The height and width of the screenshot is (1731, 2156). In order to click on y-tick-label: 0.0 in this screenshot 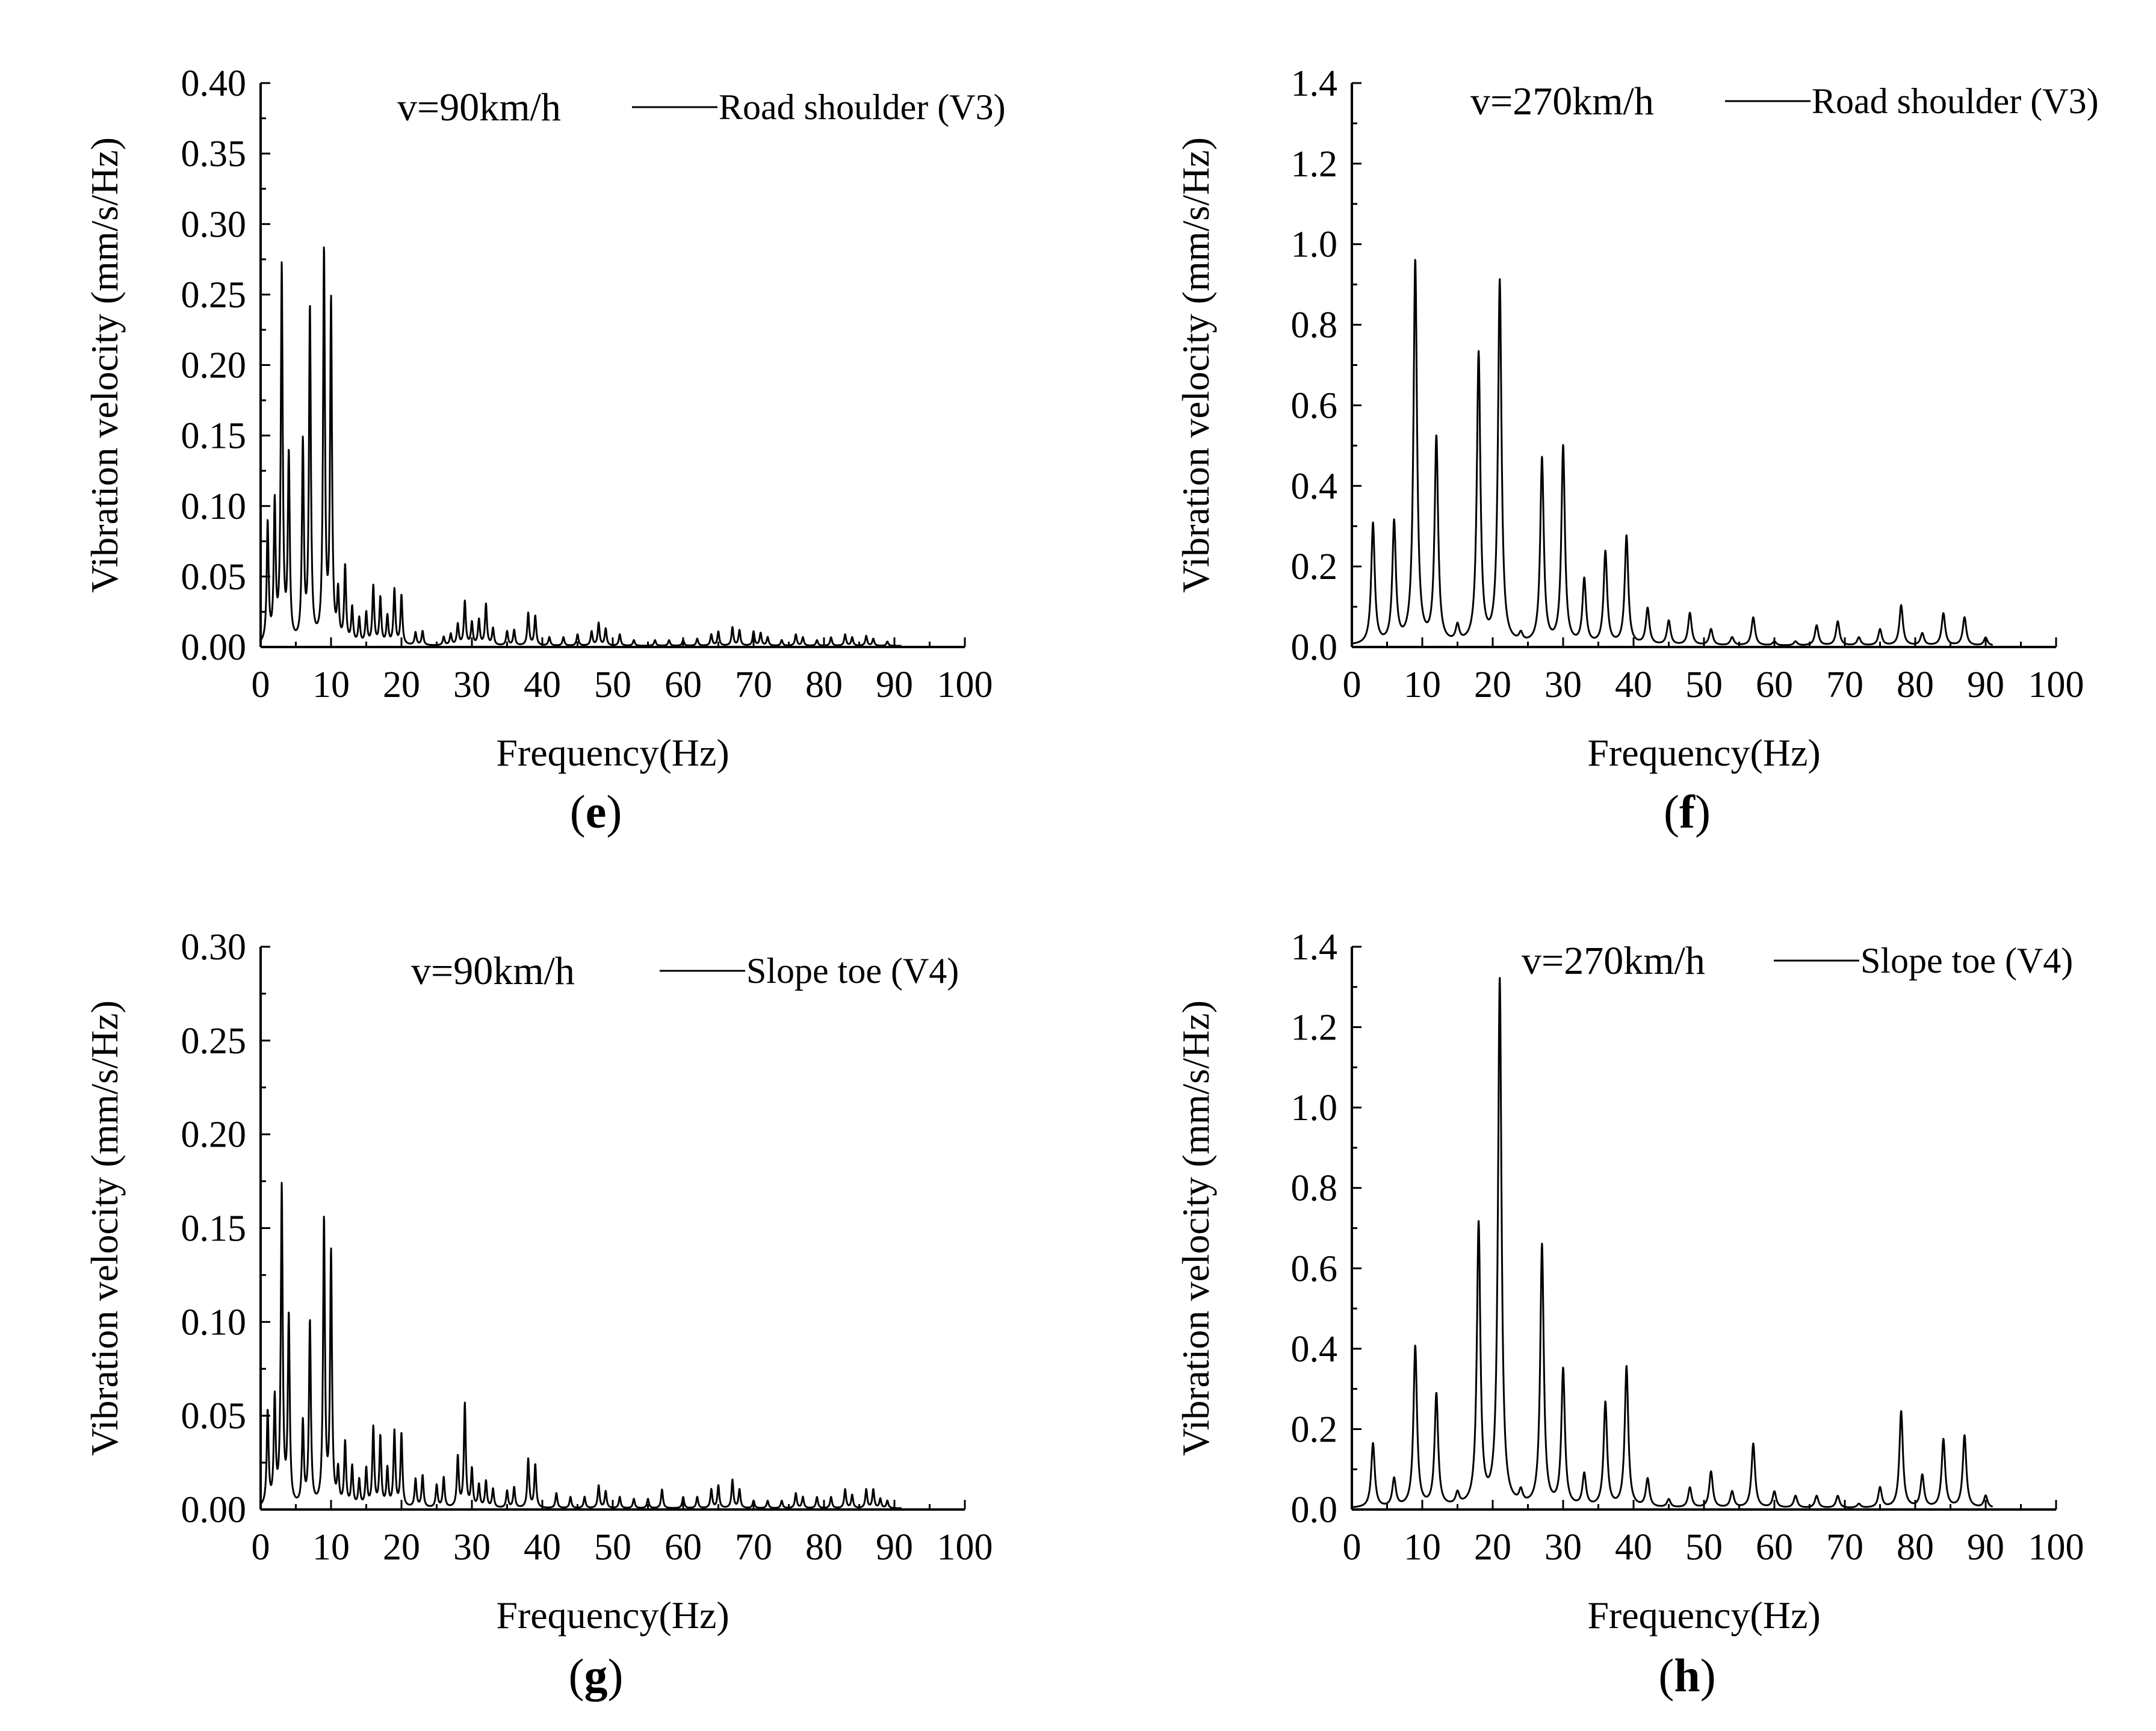, I will do `click(1314, 647)`.